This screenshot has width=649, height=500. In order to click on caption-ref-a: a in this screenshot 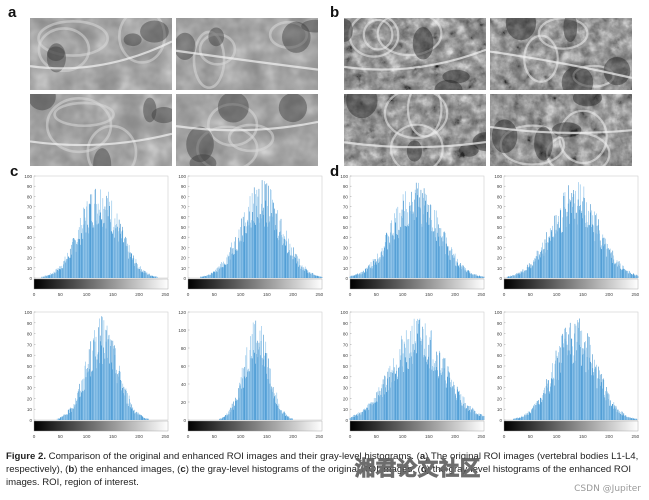, I will do `click(422, 456)`.